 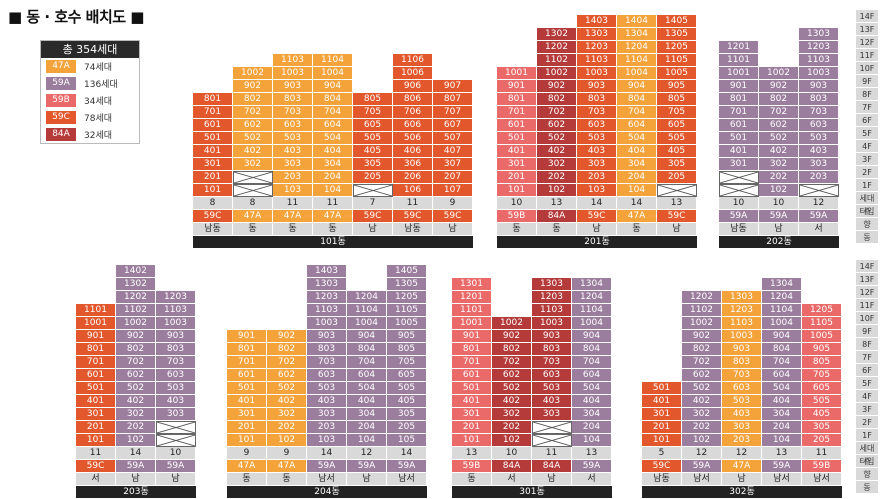 I want to click on unit-cell: 502, so click(x=557, y=138).